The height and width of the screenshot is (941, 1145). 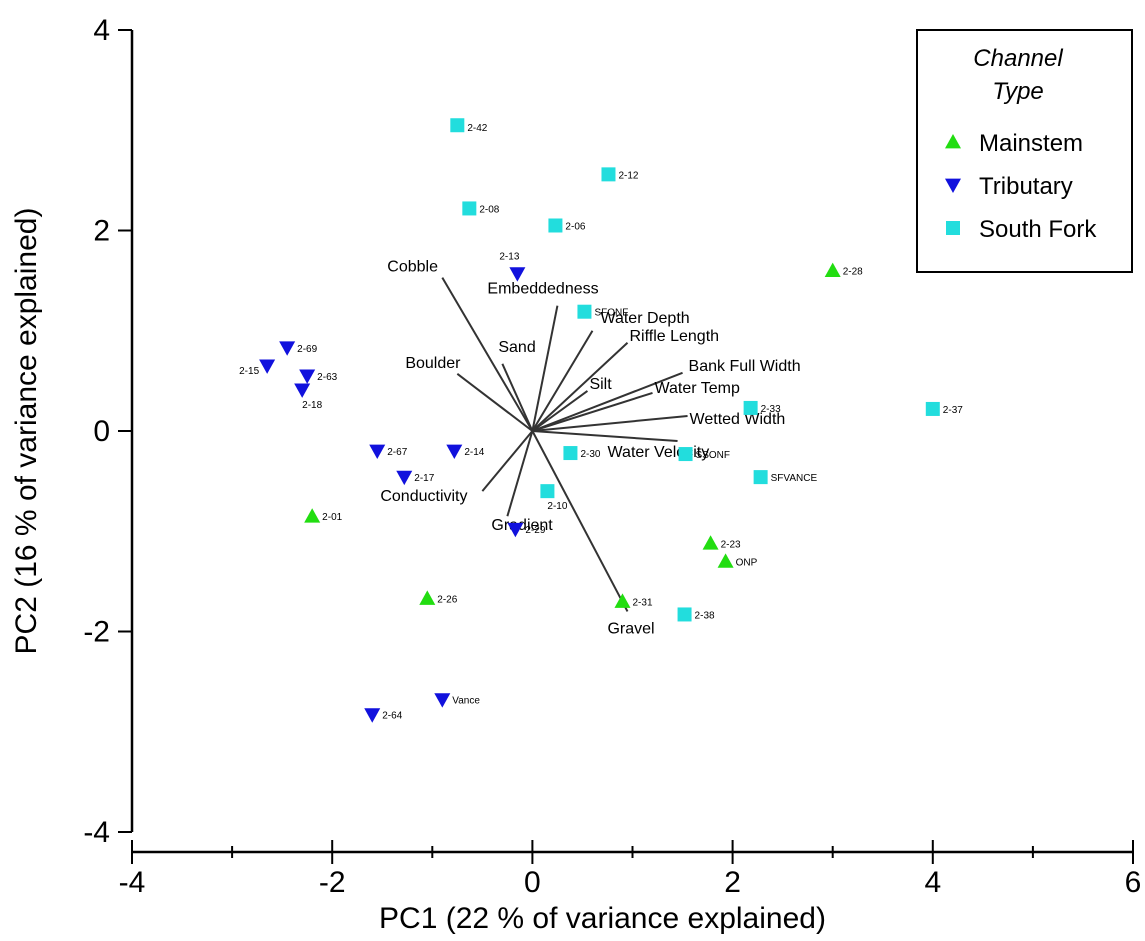 I want to click on y-tick-label: 4, so click(x=101, y=30).